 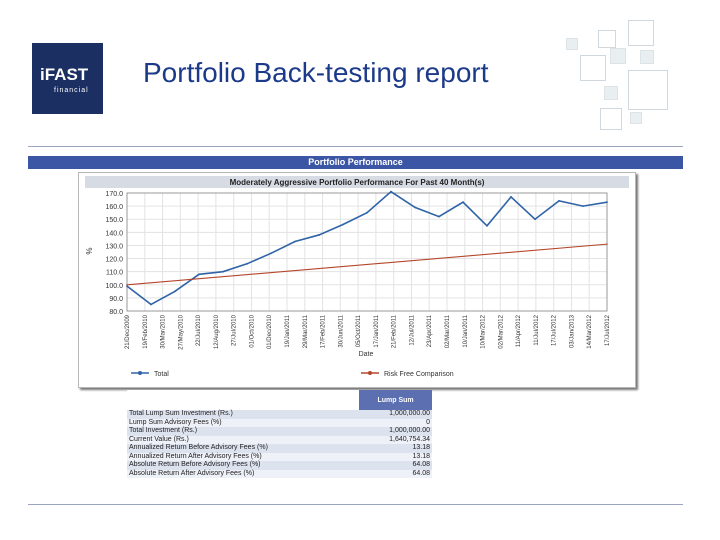 I want to click on table-header-empty, so click(x=243, y=400).